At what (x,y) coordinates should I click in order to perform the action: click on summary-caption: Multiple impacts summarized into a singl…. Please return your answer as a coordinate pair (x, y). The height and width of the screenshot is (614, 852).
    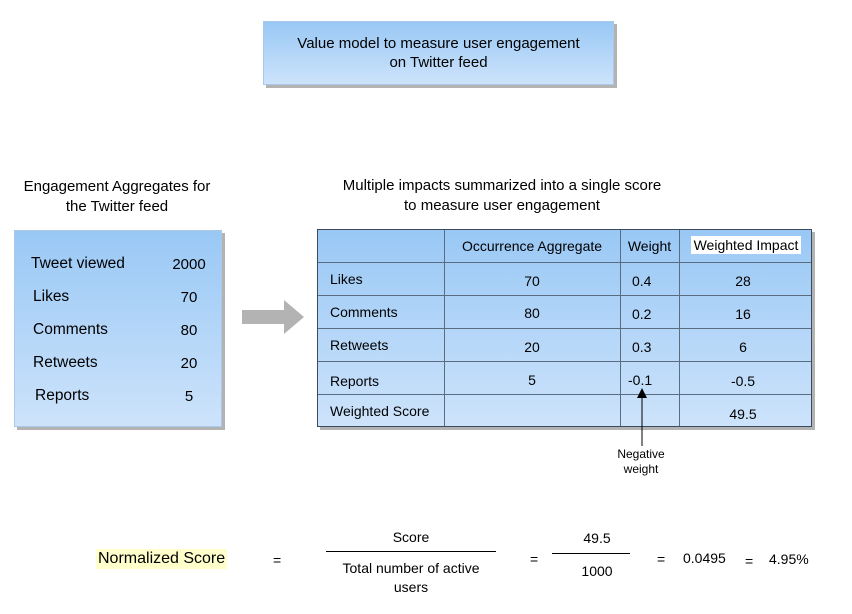
    Looking at the image, I should click on (502, 196).